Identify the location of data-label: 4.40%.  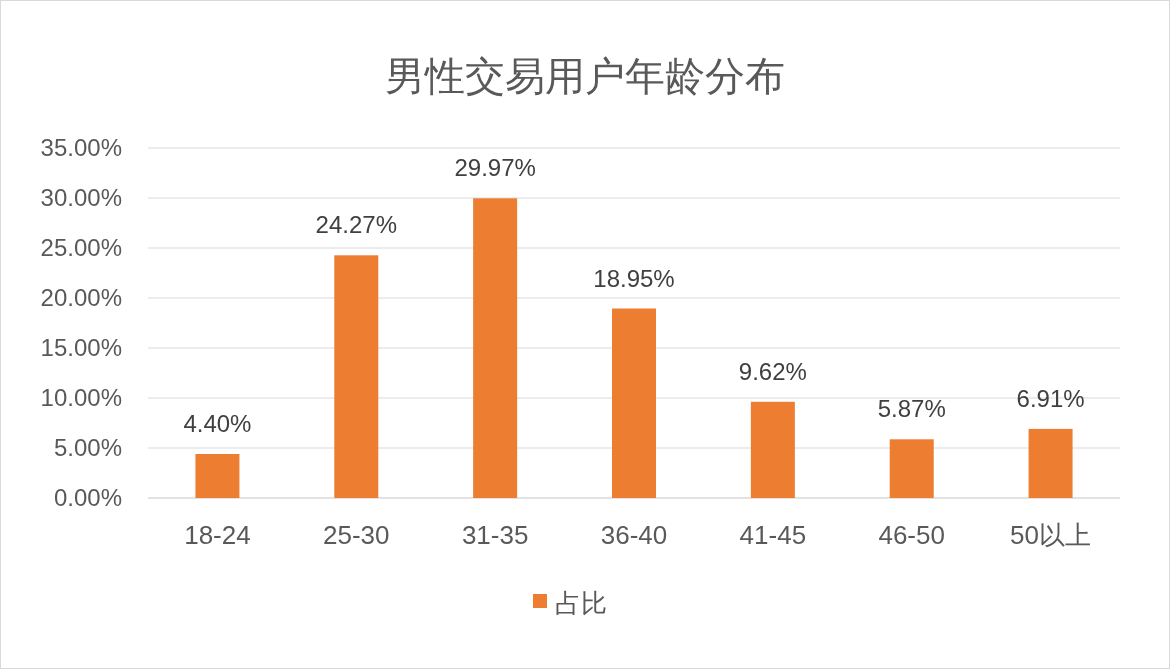
(217, 423).